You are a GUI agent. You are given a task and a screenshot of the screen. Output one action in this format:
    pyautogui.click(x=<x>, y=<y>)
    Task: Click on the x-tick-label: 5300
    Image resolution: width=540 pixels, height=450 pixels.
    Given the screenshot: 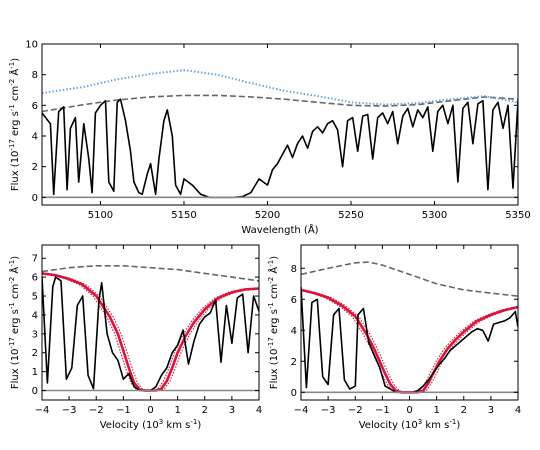 What is the action you would take?
    pyautogui.click(x=434, y=215)
    